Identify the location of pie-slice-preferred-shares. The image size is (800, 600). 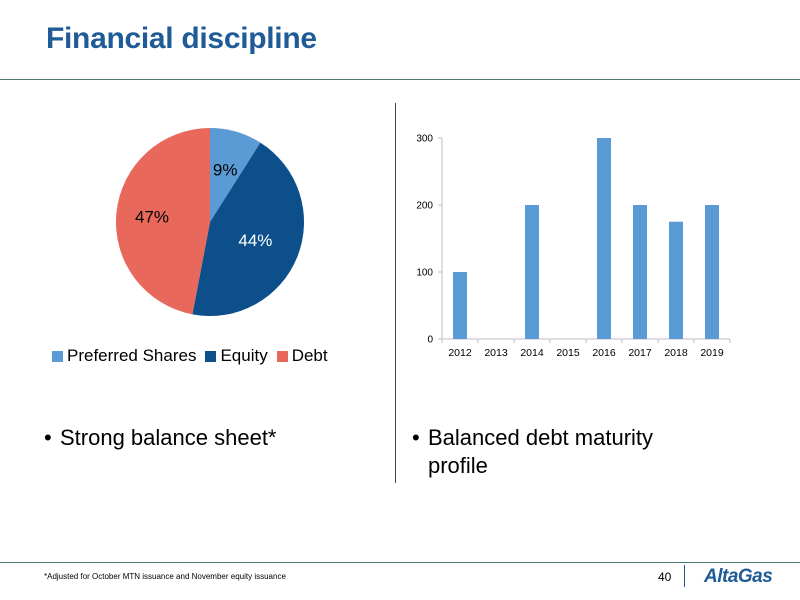
(235, 175).